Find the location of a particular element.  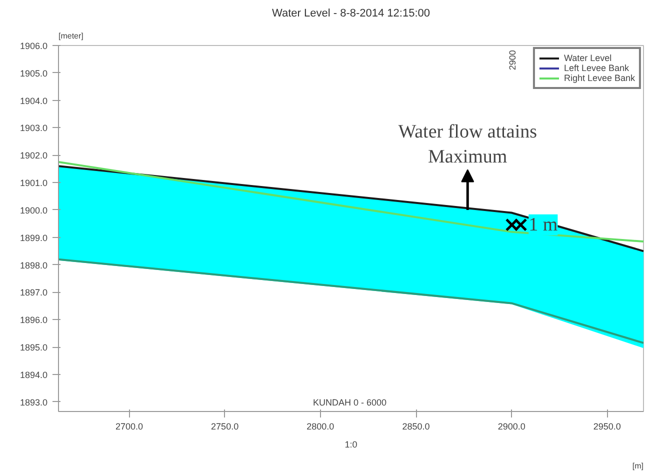

y-tick-label: 1900.0 is located at coordinates (34, 210).